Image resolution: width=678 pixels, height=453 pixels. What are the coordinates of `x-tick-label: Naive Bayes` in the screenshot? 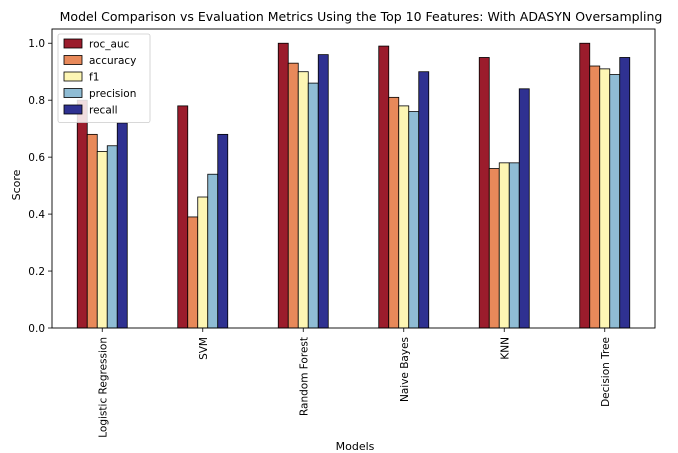 It's located at (405, 369).